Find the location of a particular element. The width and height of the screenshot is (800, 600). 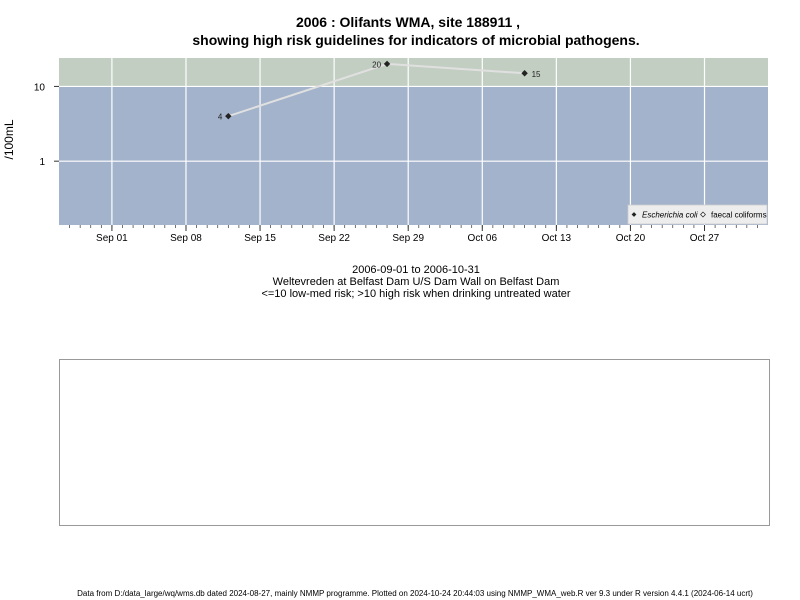

data-label: 20 is located at coordinates (376, 64).